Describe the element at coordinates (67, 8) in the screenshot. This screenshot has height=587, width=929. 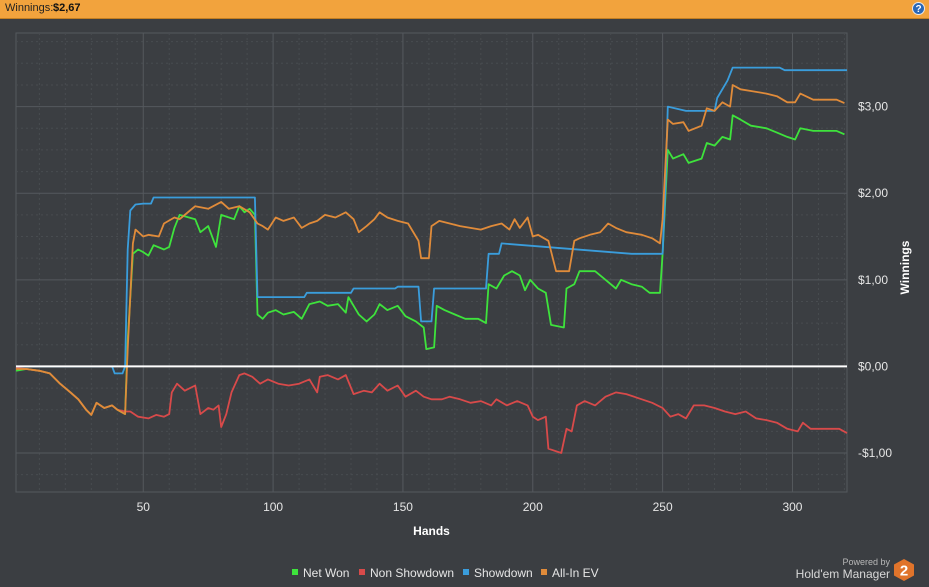
I see `winnings-value: $2,67` at that location.